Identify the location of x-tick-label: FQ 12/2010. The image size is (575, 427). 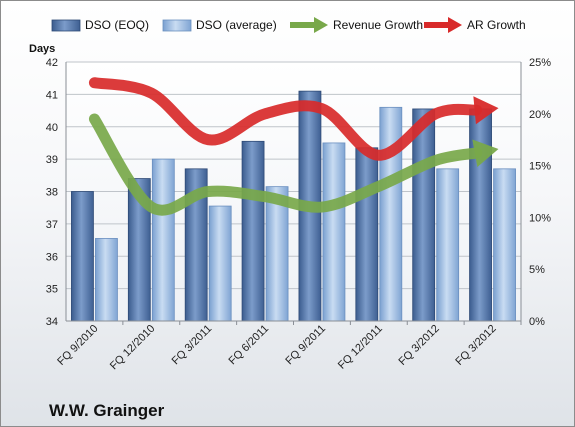
(133, 348).